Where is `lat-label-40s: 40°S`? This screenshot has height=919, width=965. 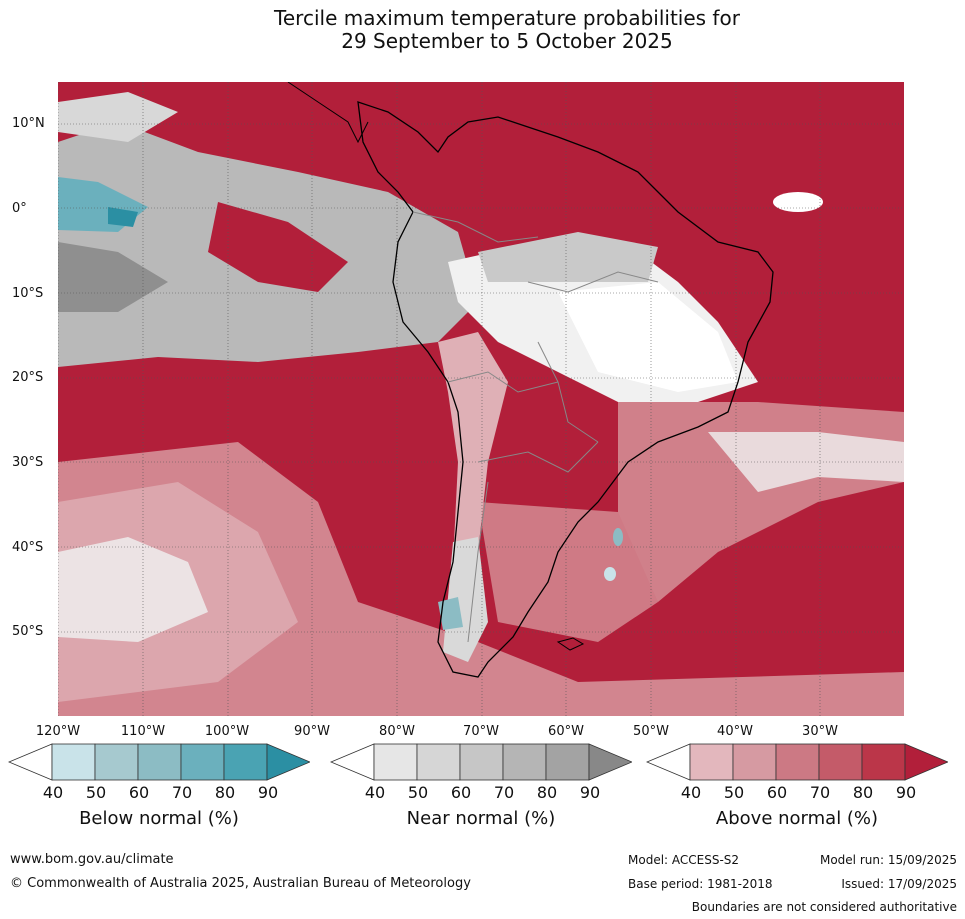
lat-label-40s: 40°S is located at coordinates (28, 547).